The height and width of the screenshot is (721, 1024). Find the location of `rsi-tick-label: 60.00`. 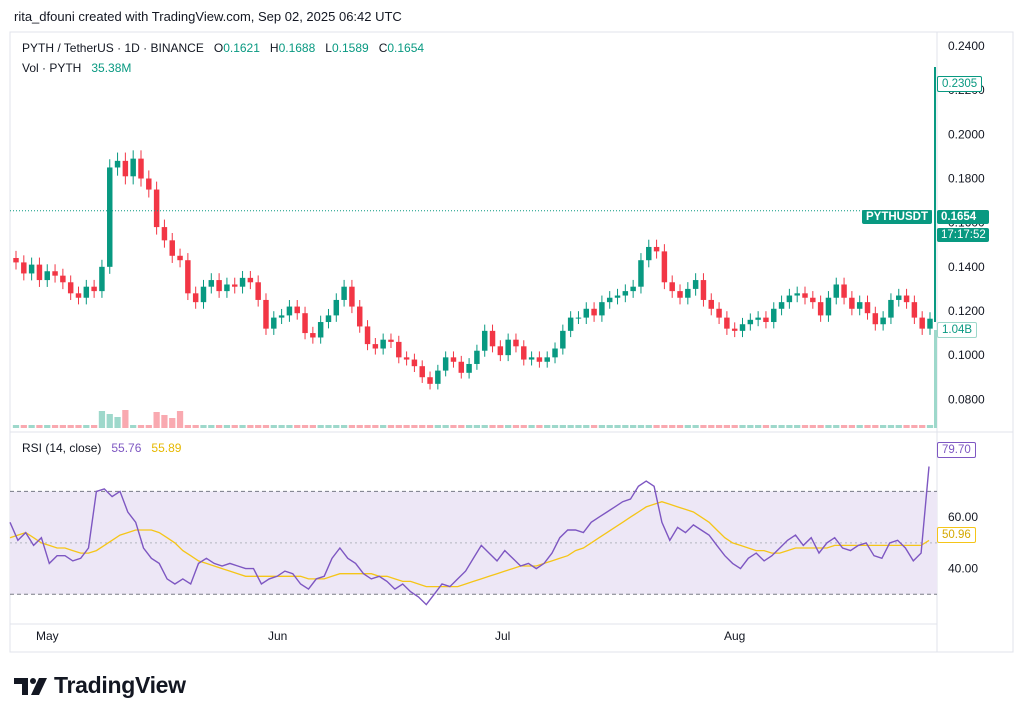

rsi-tick-label: 60.00 is located at coordinates (963, 517).